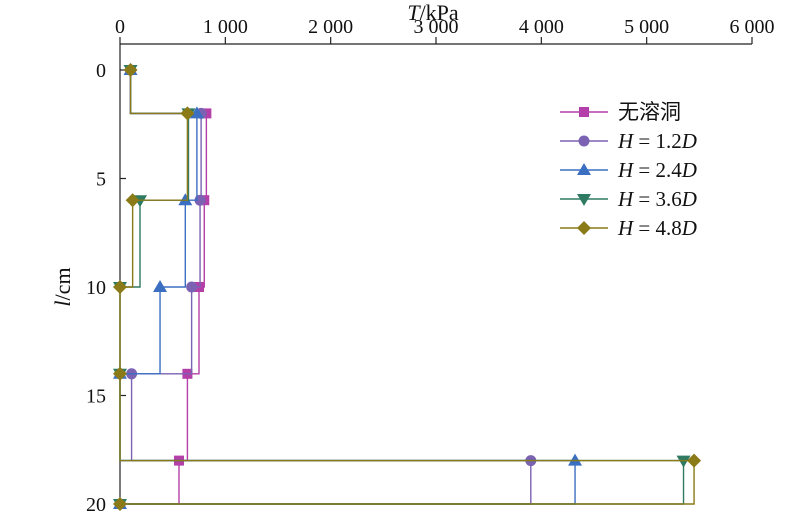 The image size is (800, 519). I want to click on x-axis-title: T/kPa, so click(433, 12).